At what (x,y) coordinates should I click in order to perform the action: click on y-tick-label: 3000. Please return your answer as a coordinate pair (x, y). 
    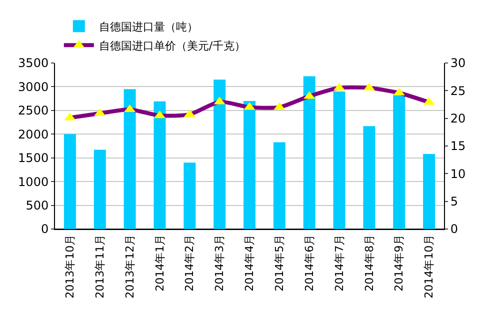
    Looking at the image, I should click on (33, 87).